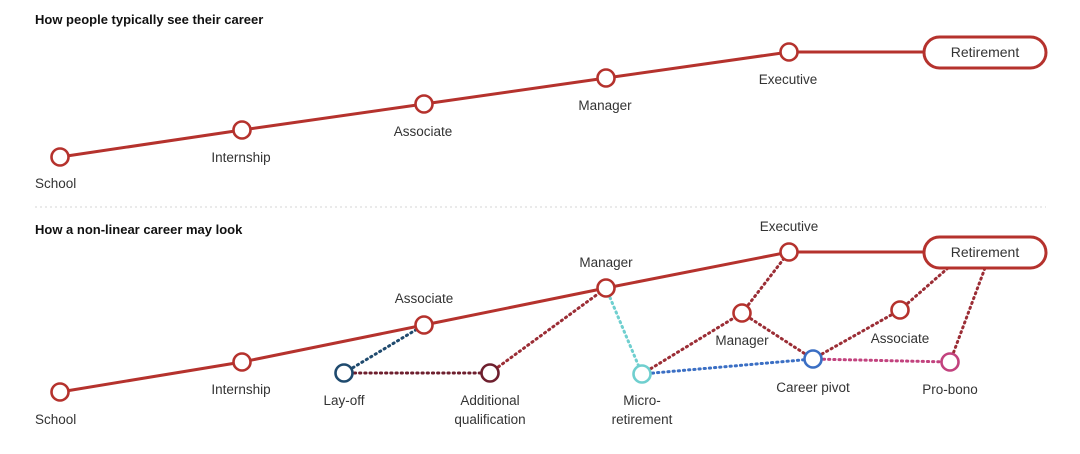 This screenshot has height=454, width=1080. What do you see at coordinates (950, 389) in the screenshot?
I see `label-pro-bono: Pro-bono` at bounding box center [950, 389].